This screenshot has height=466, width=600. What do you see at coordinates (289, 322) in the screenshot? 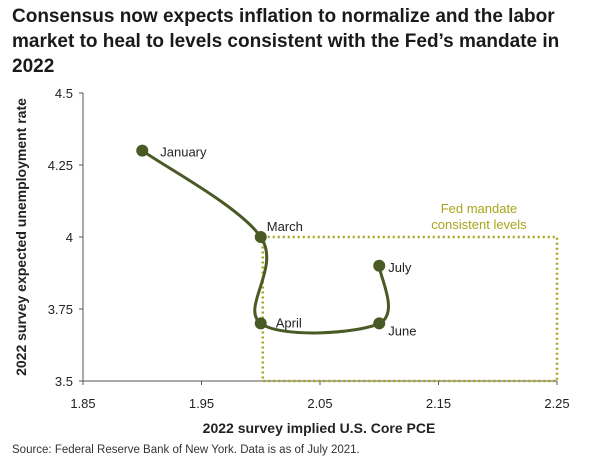
I see `point-label: April` at bounding box center [289, 322].